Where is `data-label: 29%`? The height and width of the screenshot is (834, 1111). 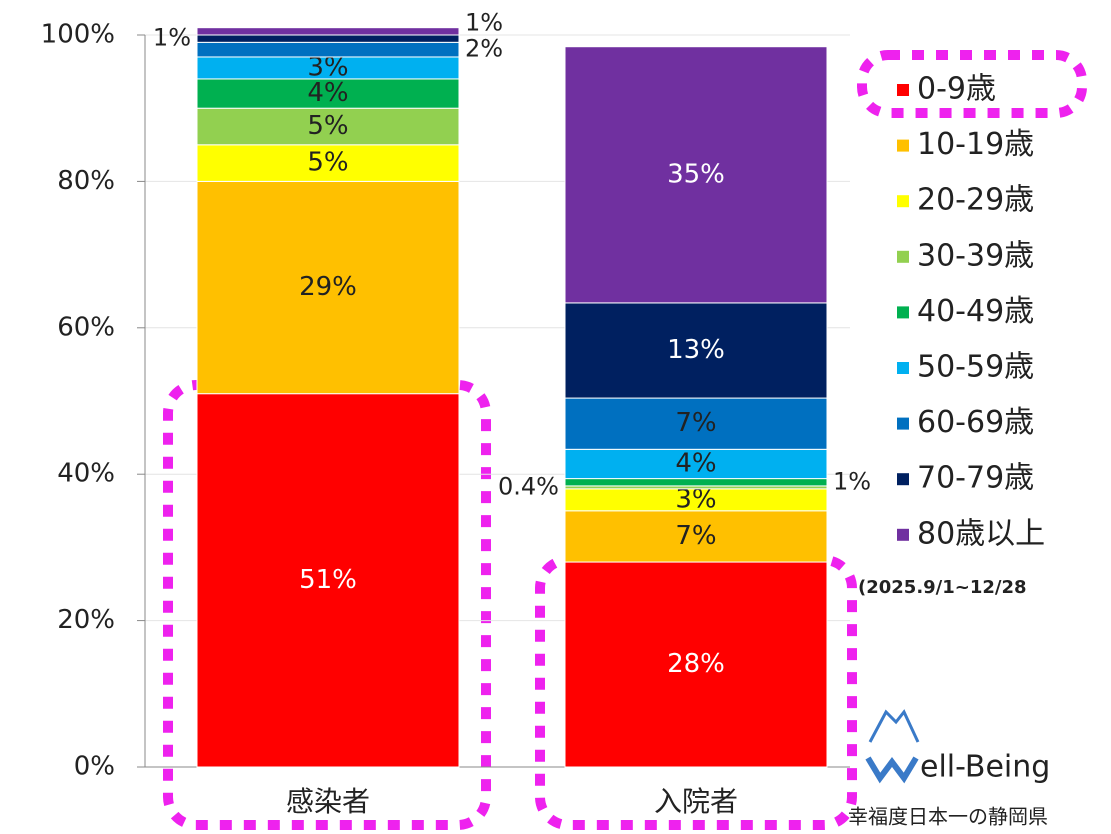 data-label: 29% is located at coordinates (328, 287).